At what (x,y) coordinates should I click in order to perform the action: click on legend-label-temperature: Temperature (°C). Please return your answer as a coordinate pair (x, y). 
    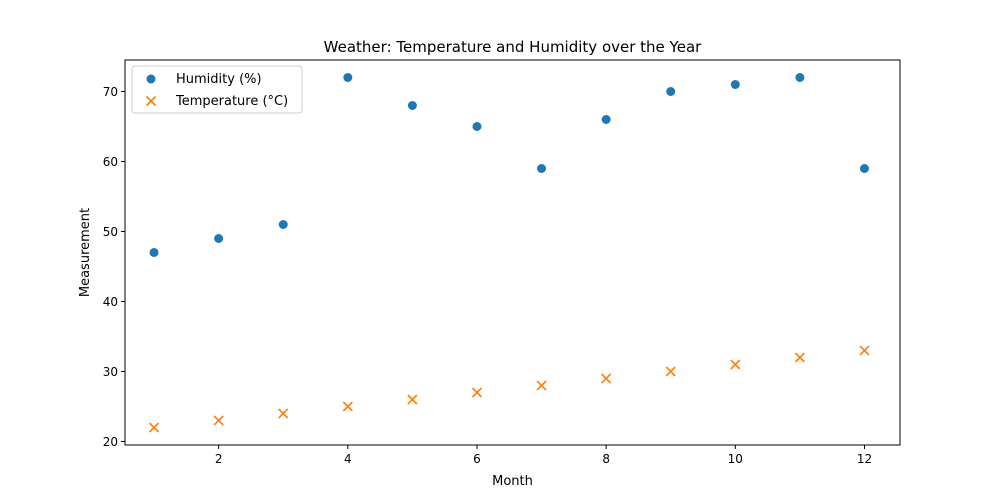
    Looking at the image, I should click on (231, 101).